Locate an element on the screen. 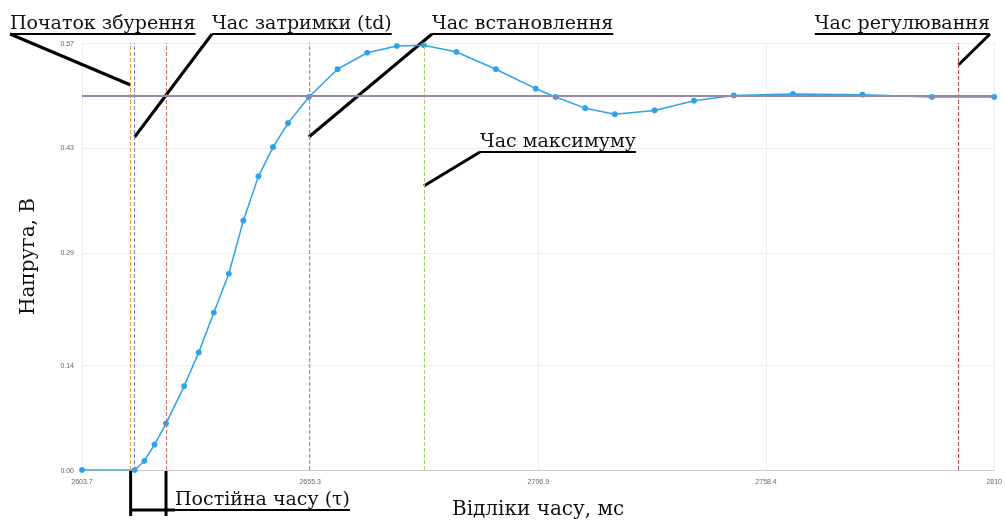 The width and height of the screenshot is (1005, 523). x-axis-title: Відліки часу, мс is located at coordinates (538, 508).